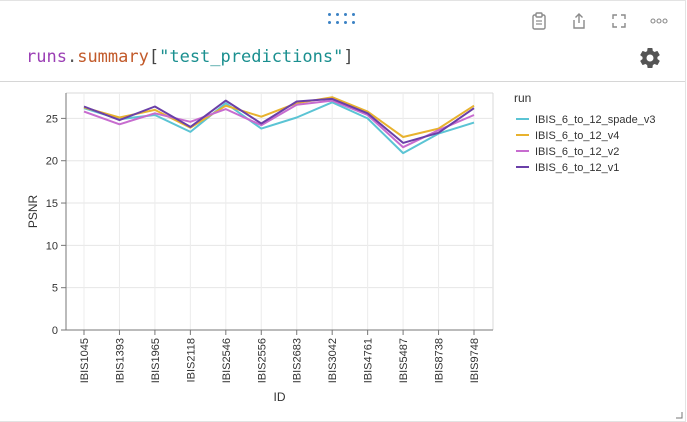 The image size is (687, 422). Describe the element at coordinates (113, 57) in the screenshot. I see `query-attr: summary` at that location.